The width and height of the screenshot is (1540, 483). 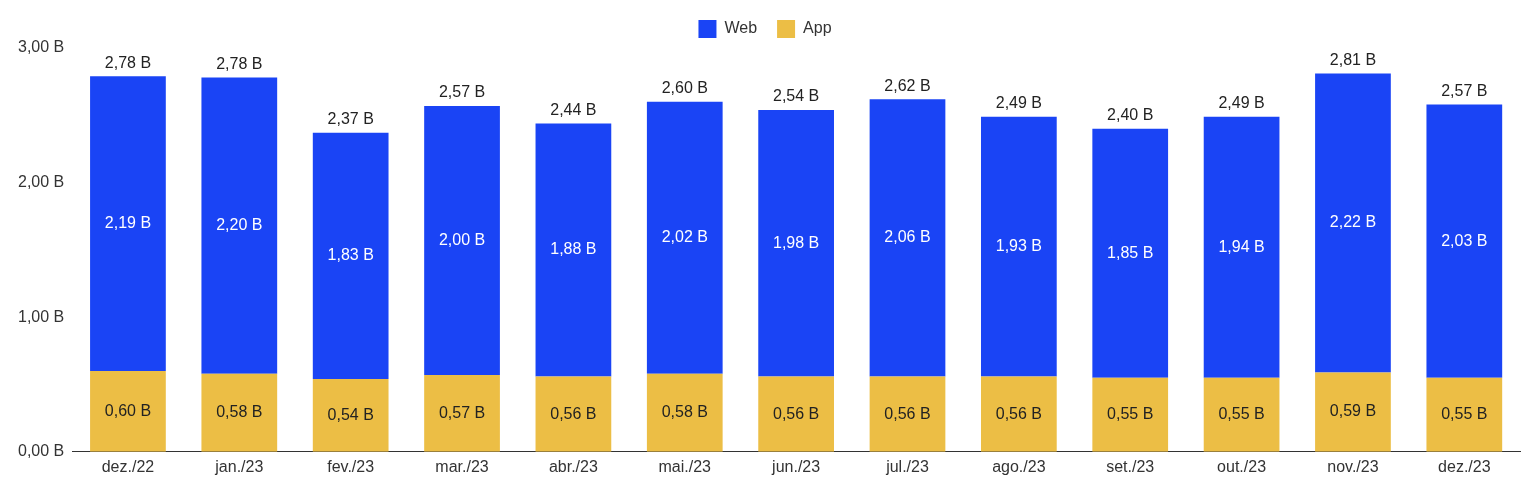 I want to click on data-label: 1,88 B, so click(x=573, y=249).